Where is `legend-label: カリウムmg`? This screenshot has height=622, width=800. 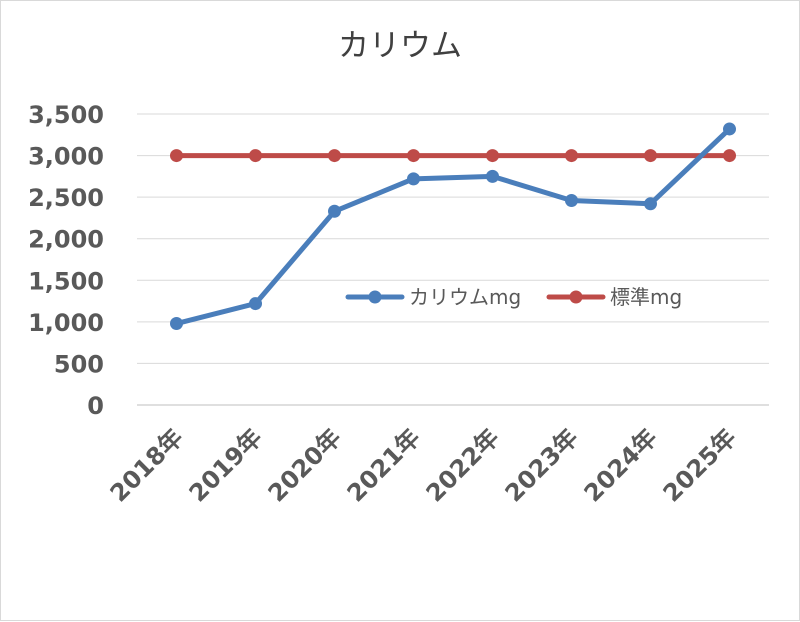 legend-label: カリウムmg is located at coordinates (465, 297).